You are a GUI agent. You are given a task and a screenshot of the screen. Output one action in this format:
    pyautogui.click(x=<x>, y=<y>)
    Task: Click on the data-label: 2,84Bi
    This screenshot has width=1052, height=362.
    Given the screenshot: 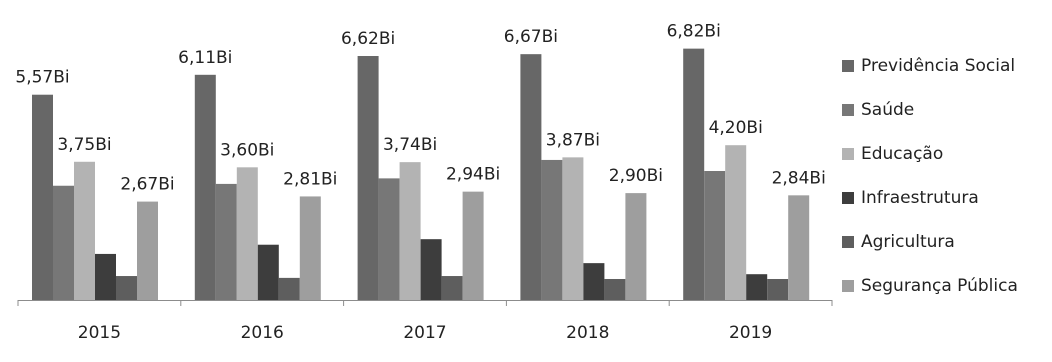 What is the action you would take?
    pyautogui.click(x=799, y=178)
    